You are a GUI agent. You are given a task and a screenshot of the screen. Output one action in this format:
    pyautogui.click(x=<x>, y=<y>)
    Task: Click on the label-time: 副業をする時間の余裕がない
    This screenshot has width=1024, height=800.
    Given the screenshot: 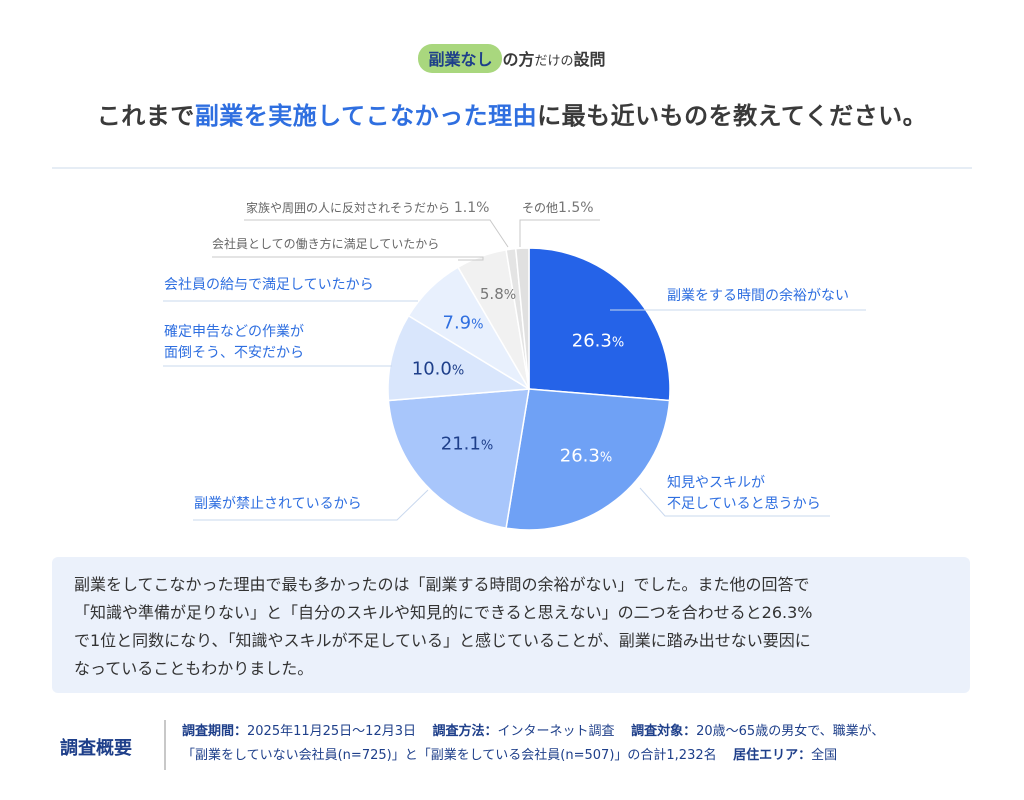 What is the action you would take?
    pyautogui.click(x=758, y=296)
    